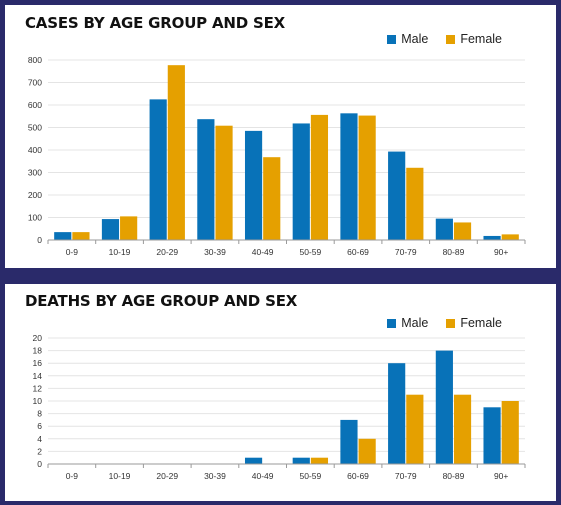  What do you see at coordinates (167, 476) in the screenshot?
I see `deaths-xtick-label: 20-29` at bounding box center [167, 476].